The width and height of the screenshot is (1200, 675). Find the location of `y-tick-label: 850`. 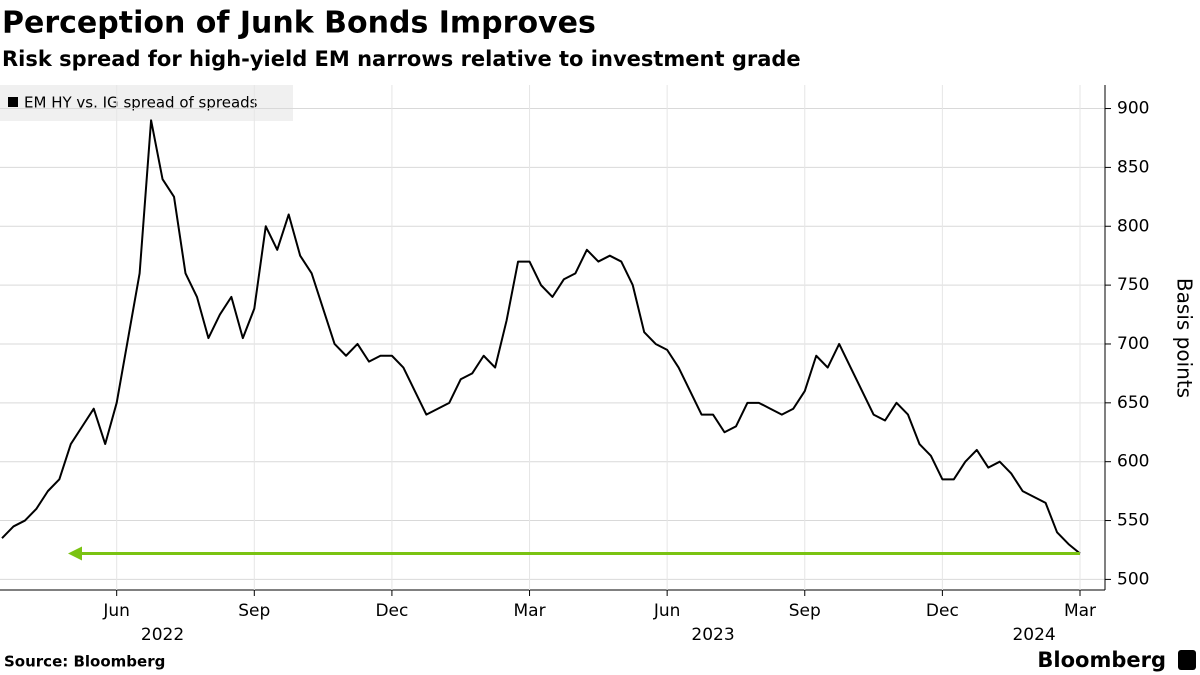

y-tick-label: 850 is located at coordinates (1133, 167).